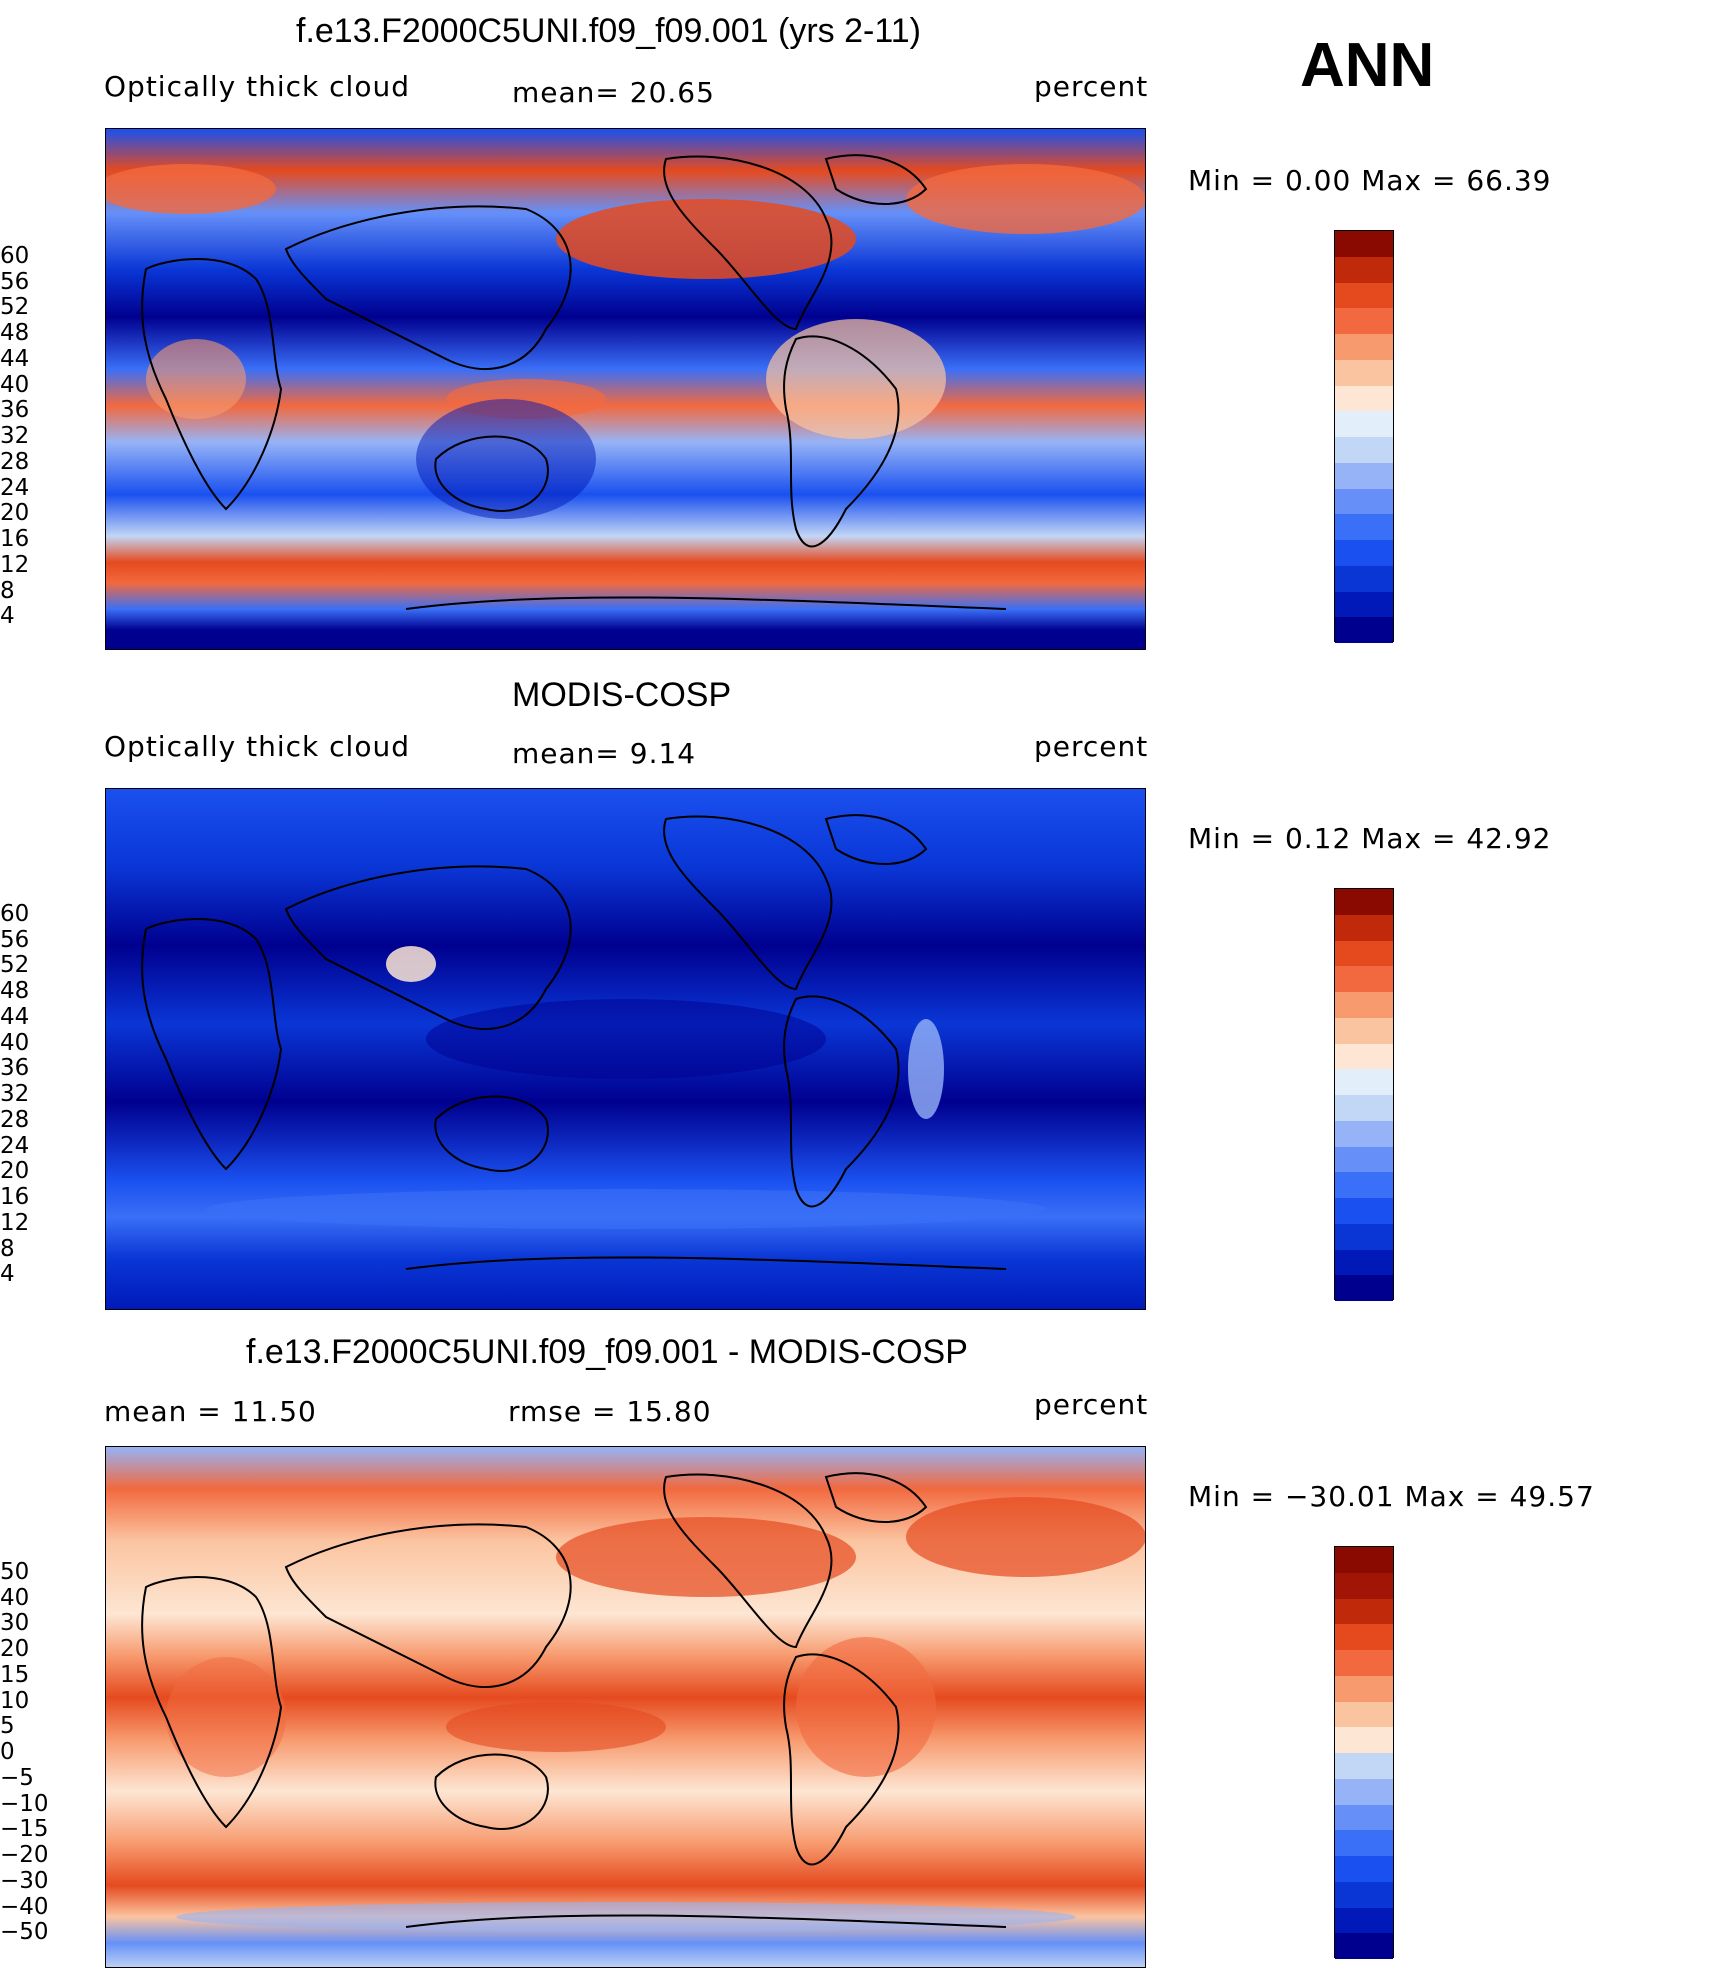  What do you see at coordinates (1391, 1496) in the screenshot?
I see `panel-3-minmax: Min = −30.01 Max = 49.57` at bounding box center [1391, 1496].